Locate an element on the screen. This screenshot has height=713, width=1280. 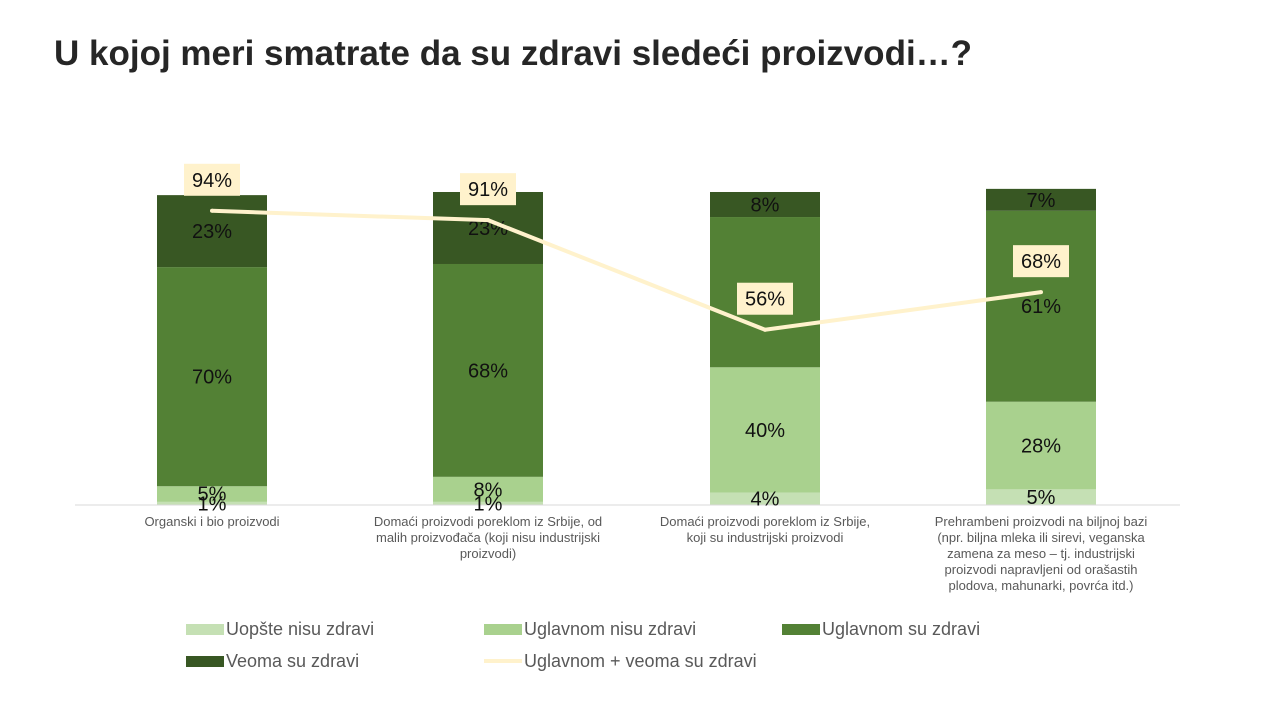
legend-swatch-uopste-nisu-zdravi is located at coordinates (205, 629).